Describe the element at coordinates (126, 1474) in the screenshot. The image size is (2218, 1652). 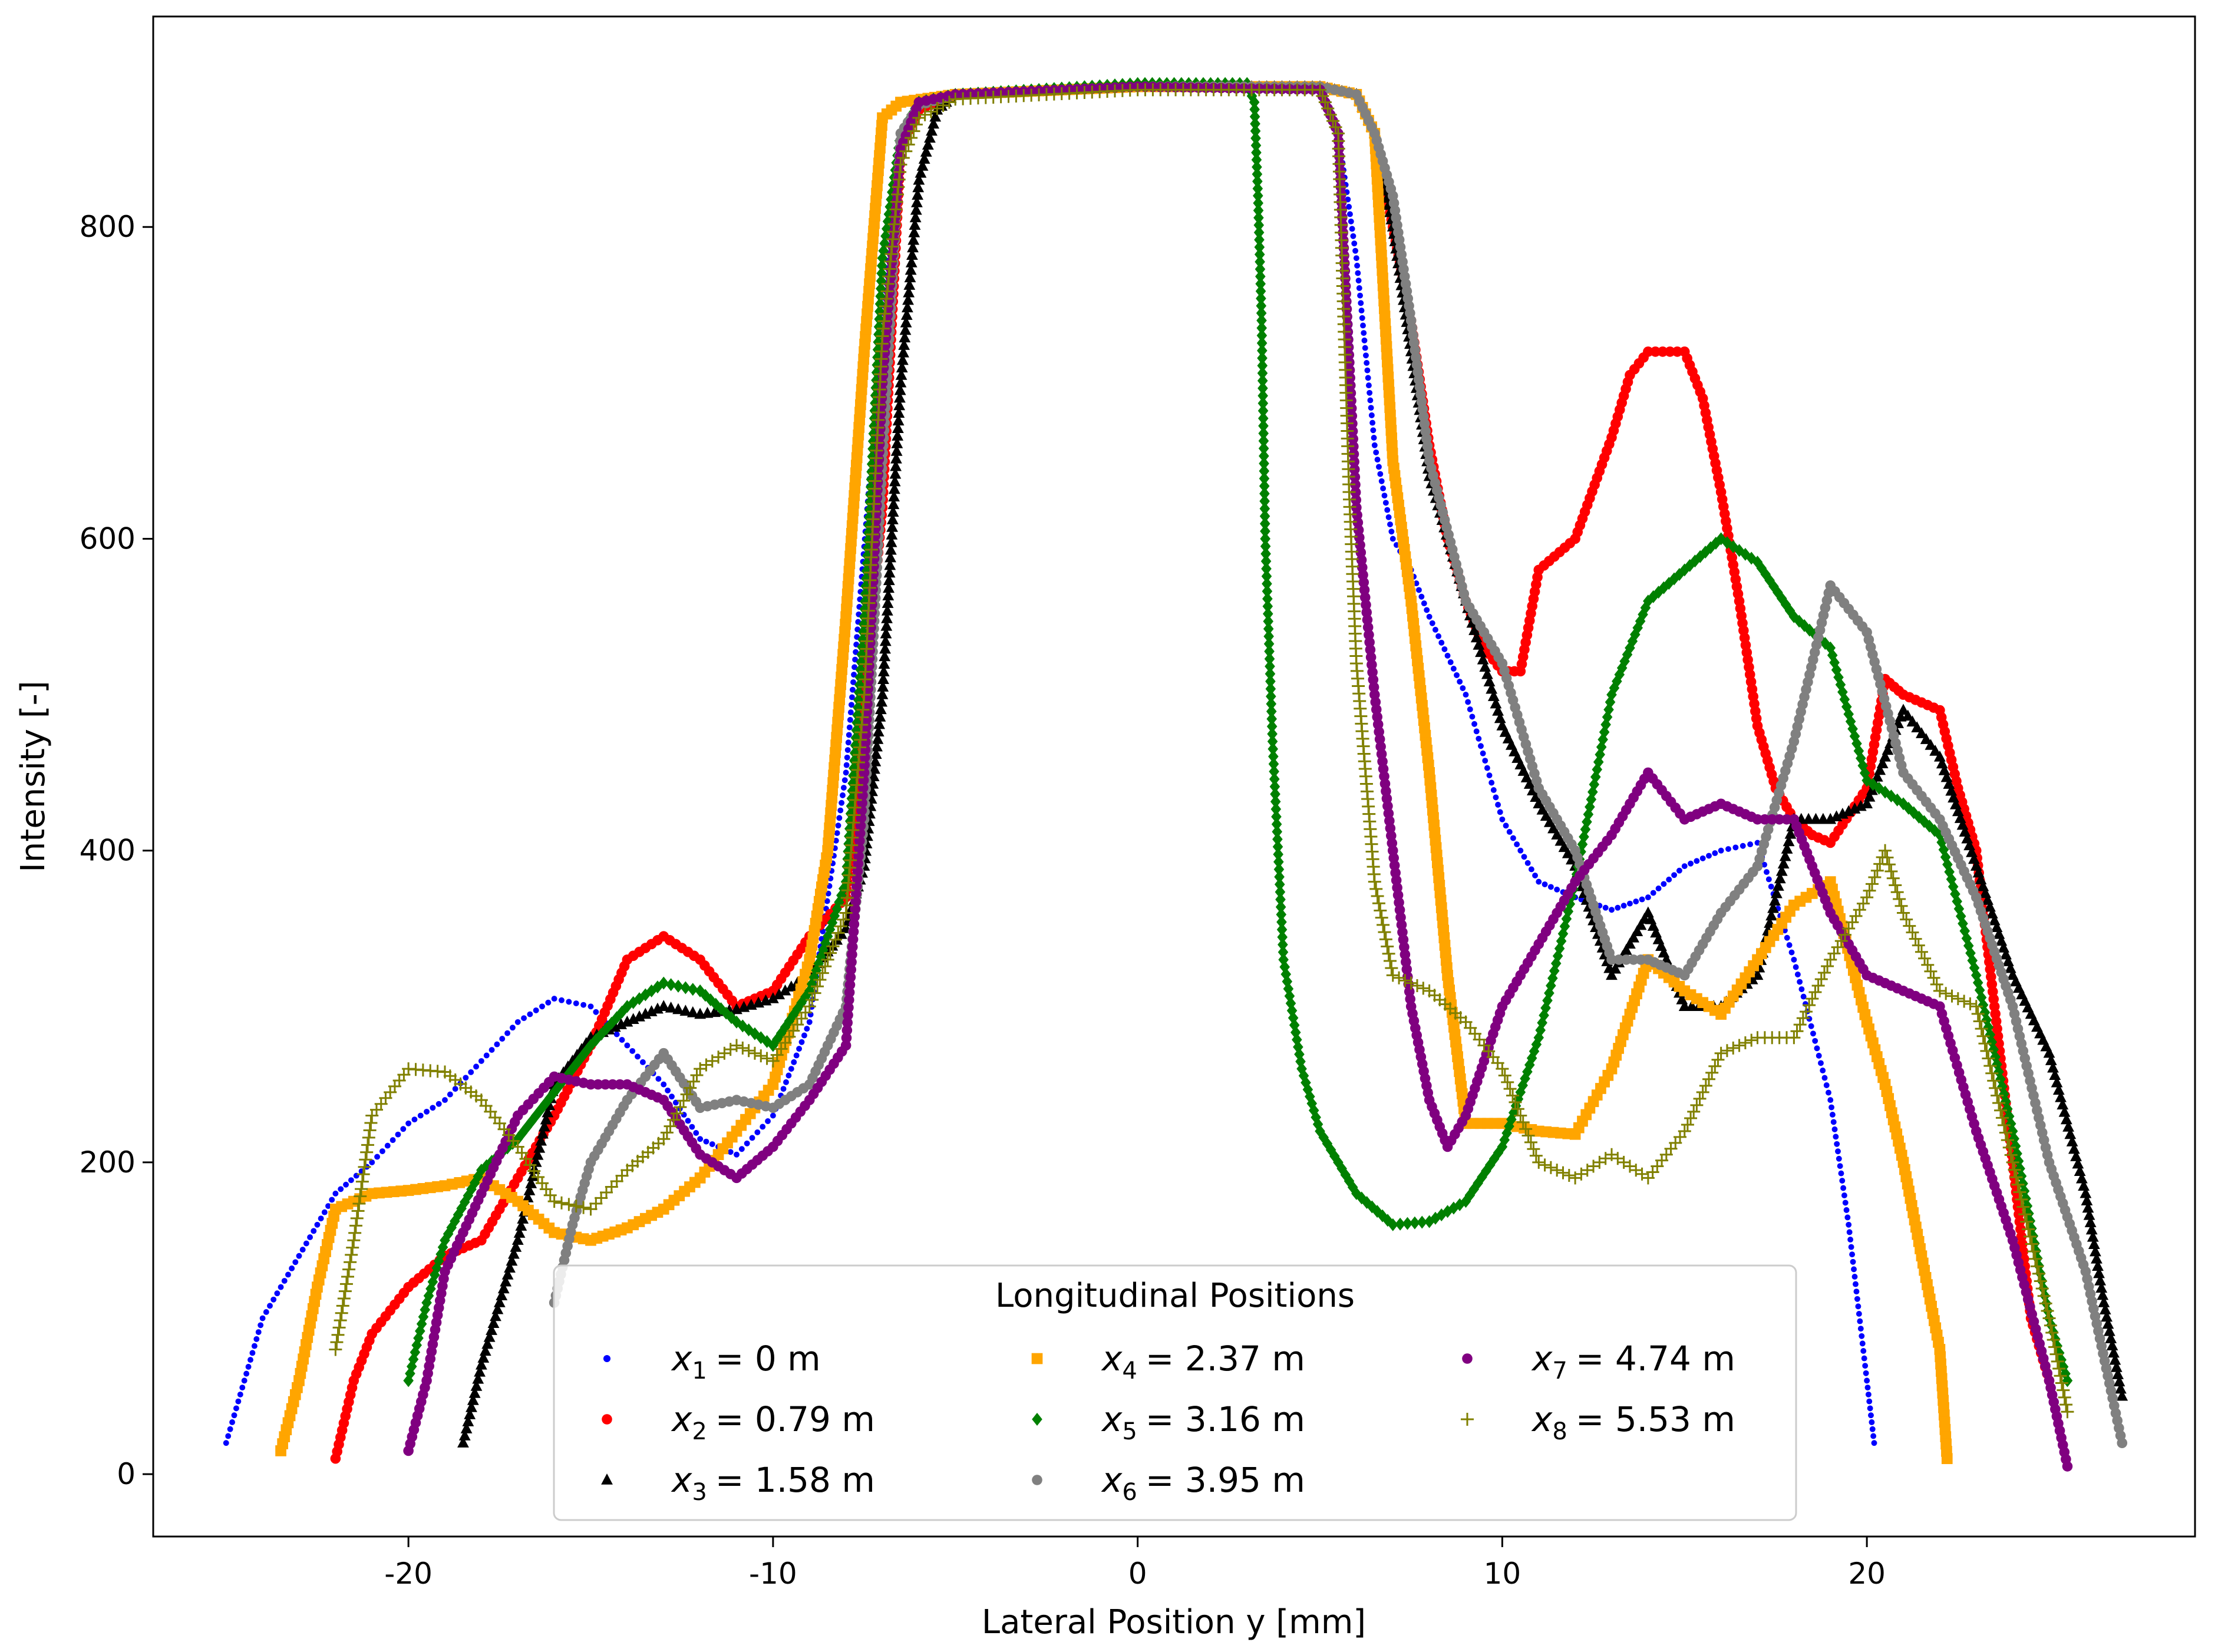
I see `y-tick-label: 0` at that location.